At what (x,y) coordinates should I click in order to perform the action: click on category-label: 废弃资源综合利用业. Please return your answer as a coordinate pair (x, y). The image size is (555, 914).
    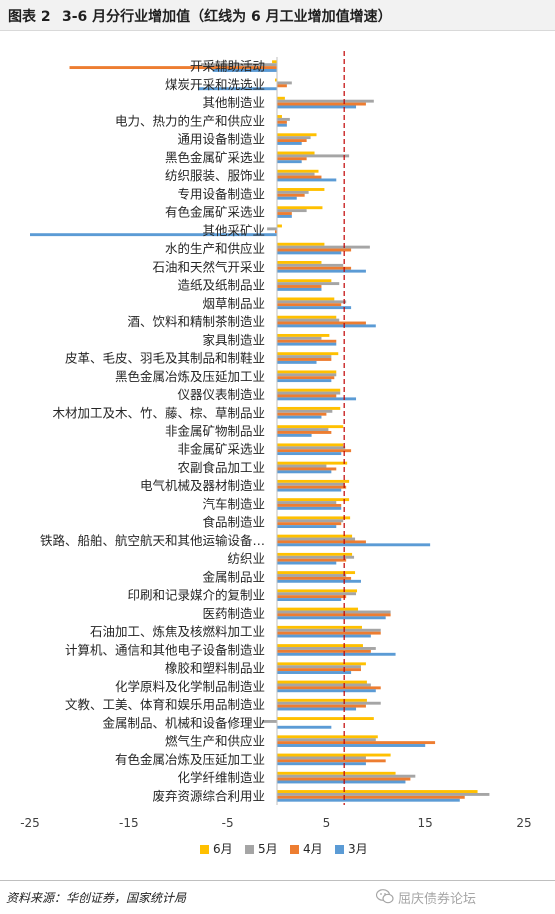
    Looking at the image, I should click on (208, 795).